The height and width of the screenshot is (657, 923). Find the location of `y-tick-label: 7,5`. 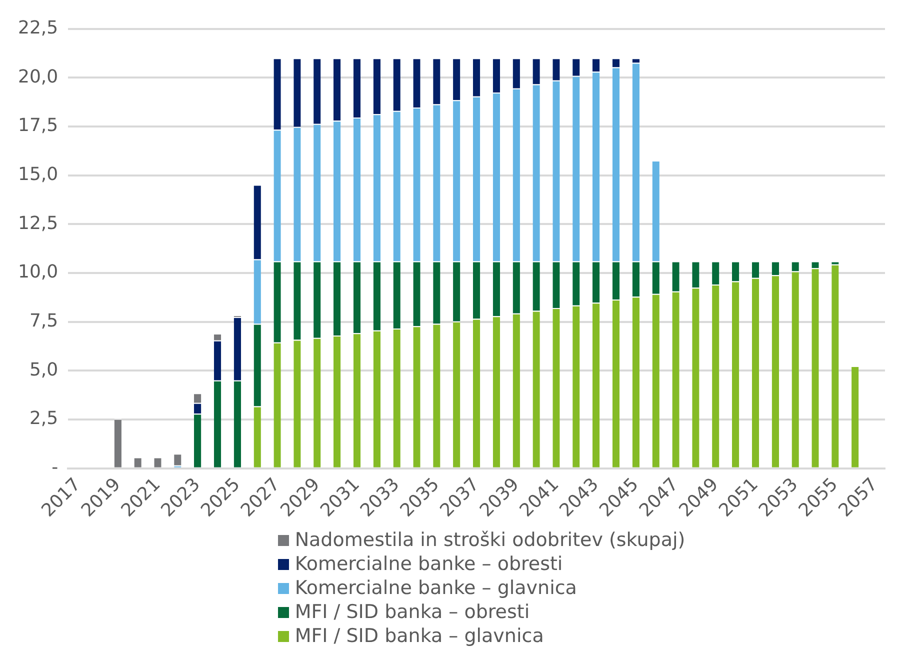

y-tick-label: 7,5 is located at coordinates (43, 321).